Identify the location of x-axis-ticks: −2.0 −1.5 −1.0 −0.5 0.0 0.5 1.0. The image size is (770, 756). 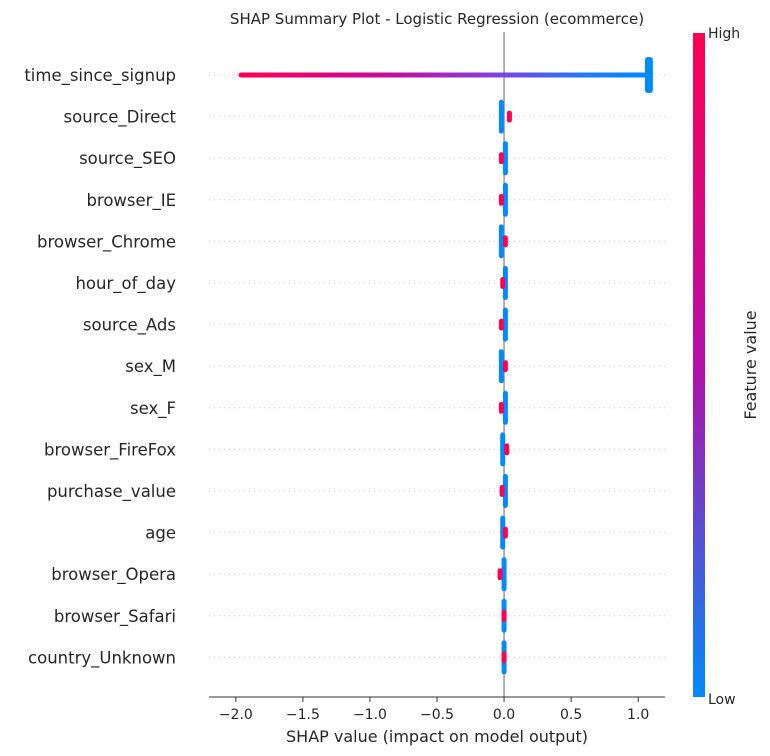
(434, 710).